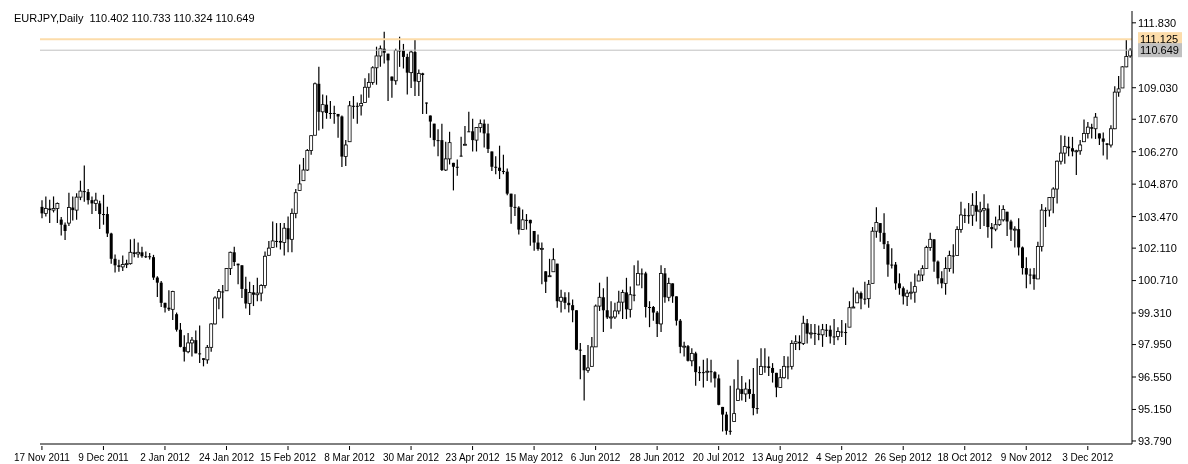  Describe the element at coordinates (411, 457) in the screenshot. I see `x-tick-label: 30 Mar 2012` at that location.